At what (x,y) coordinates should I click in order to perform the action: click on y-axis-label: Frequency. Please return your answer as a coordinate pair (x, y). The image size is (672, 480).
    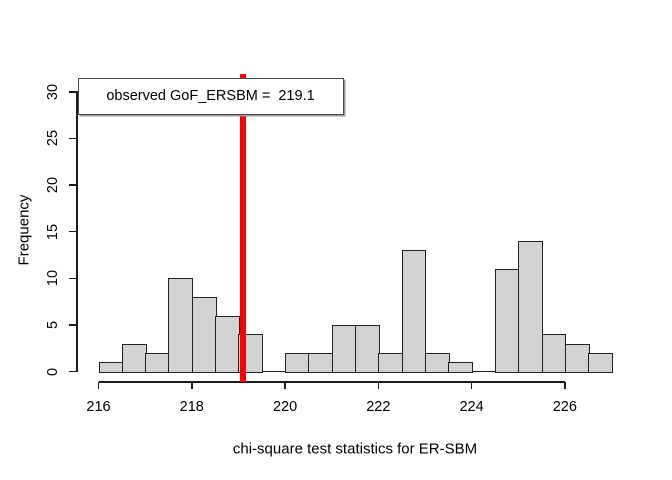
    Looking at the image, I should click on (24, 230).